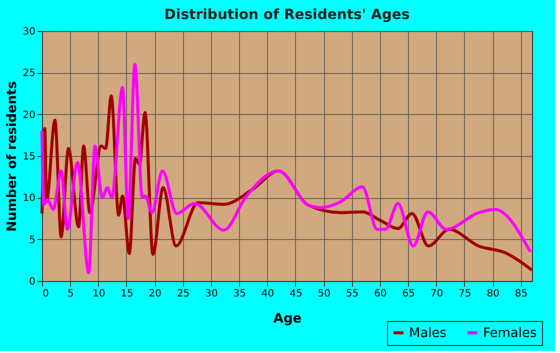  Describe the element at coordinates (29, 74) in the screenshot. I see `y-tick-label: 25` at that location.